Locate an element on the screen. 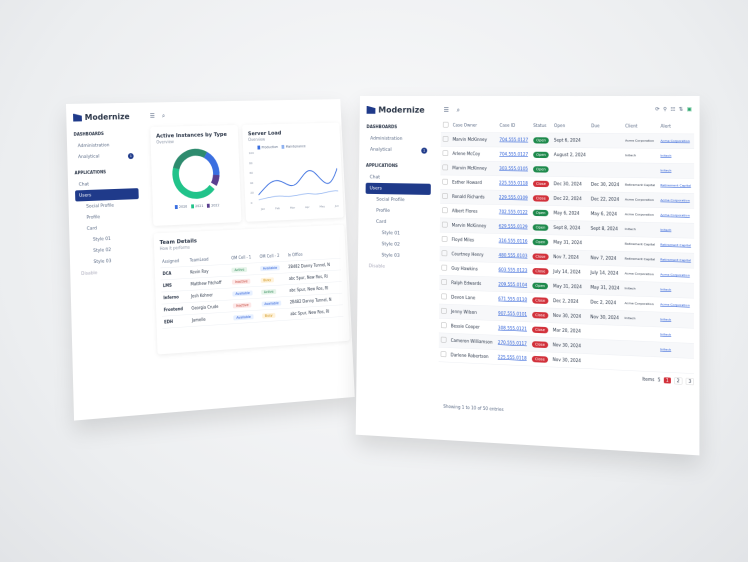 The width and height of the screenshot is (748, 562). cell-text: Inferno is located at coordinates (171, 297).